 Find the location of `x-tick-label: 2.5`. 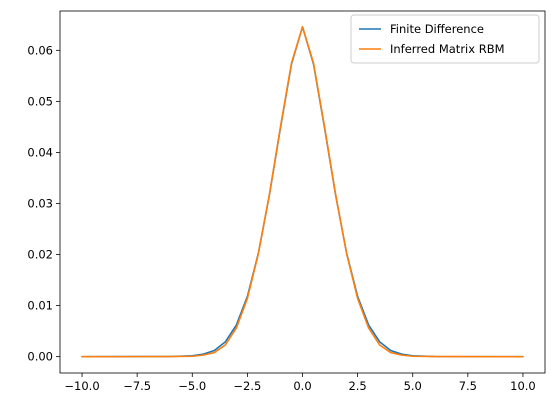

x-tick-label: 2.5 is located at coordinates (357, 386).